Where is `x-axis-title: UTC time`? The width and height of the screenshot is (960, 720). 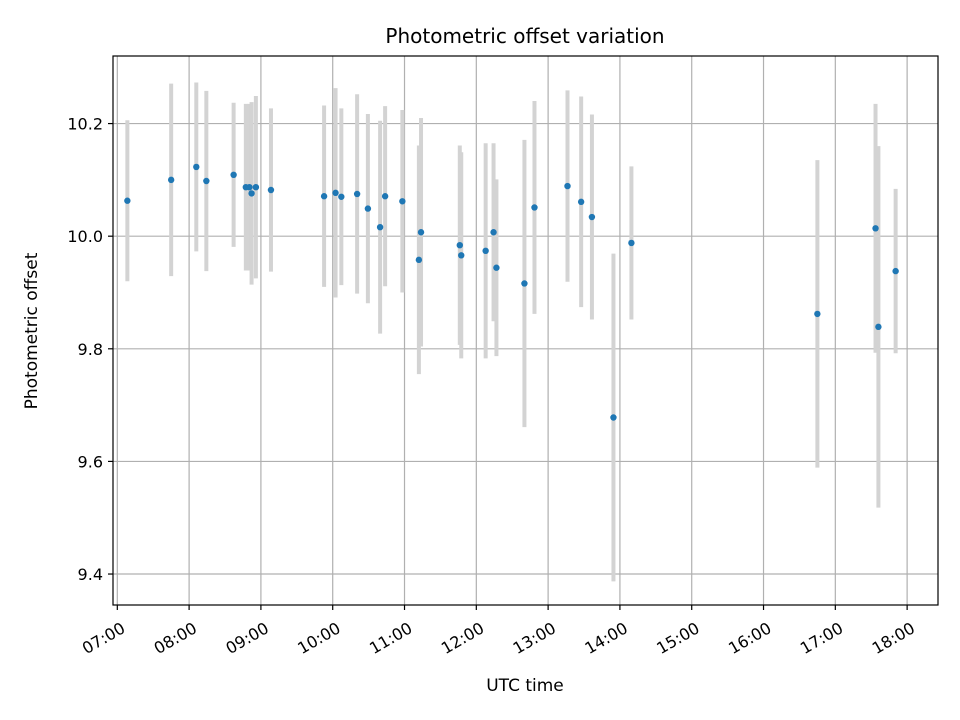
x-axis-title: UTC time is located at coordinates (525, 686).